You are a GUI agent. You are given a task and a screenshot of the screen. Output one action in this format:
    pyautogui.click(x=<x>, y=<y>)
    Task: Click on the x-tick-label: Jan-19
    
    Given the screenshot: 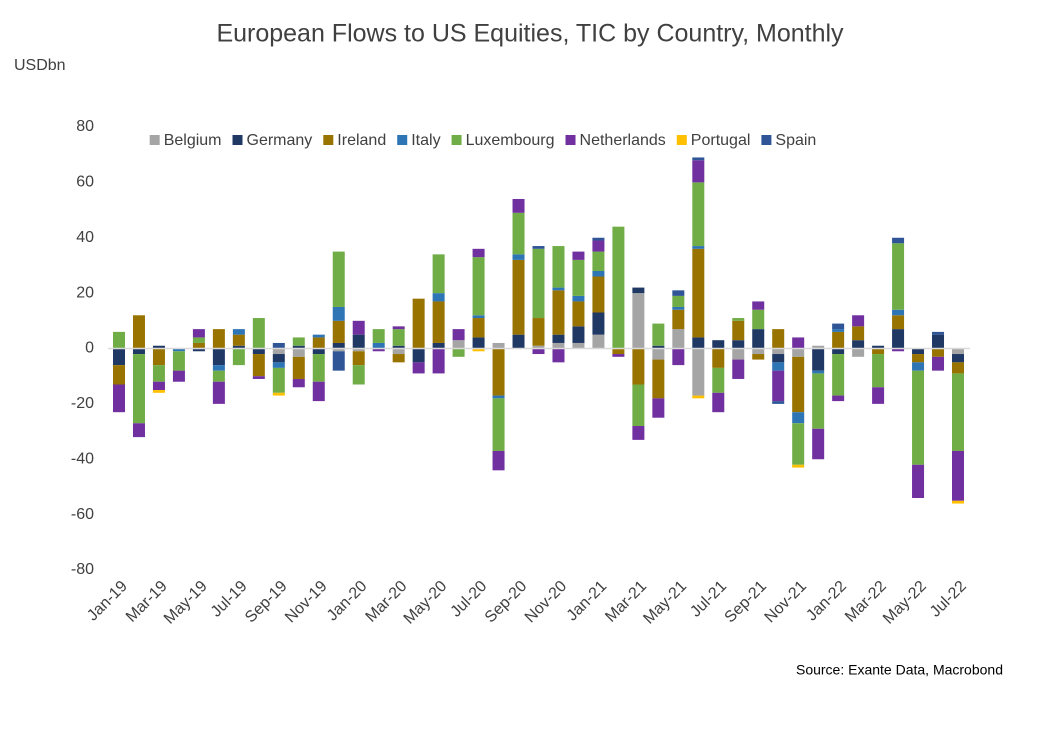 What is the action you would take?
    pyautogui.click(x=107, y=601)
    